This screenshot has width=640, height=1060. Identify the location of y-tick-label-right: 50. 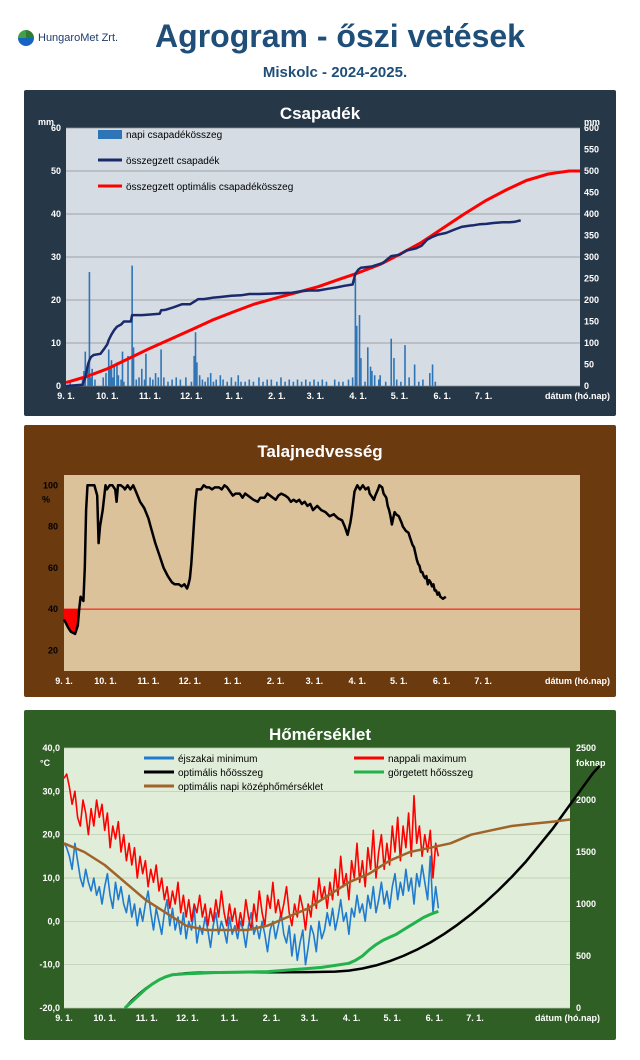
(589, 365).